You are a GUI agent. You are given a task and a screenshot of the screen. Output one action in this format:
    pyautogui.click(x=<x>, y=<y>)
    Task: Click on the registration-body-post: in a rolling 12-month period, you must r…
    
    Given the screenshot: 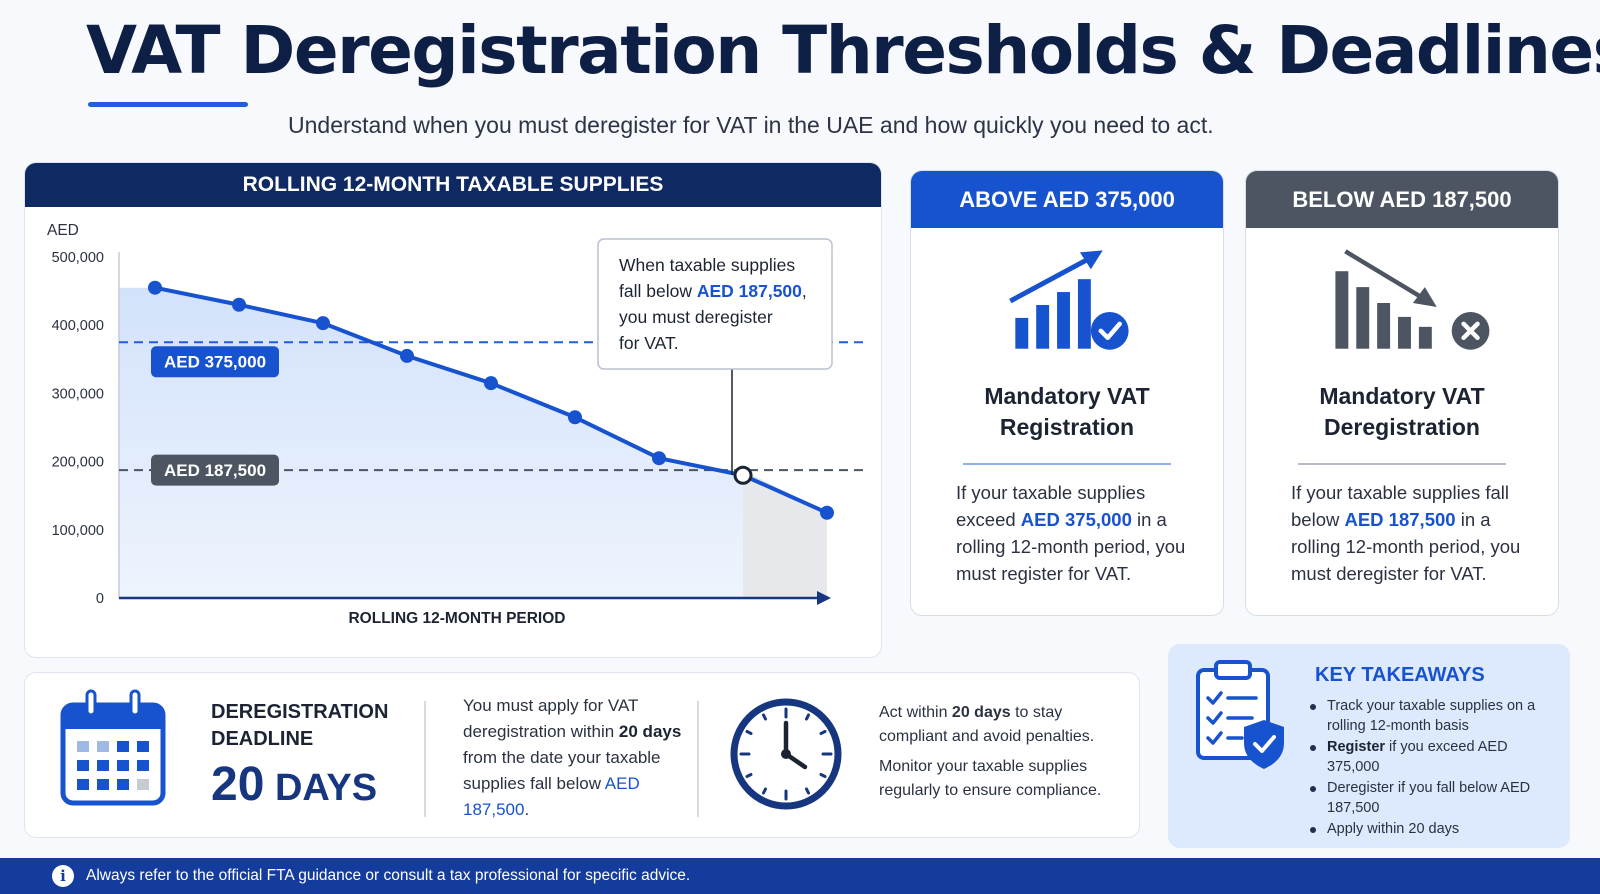 What is the action you would take?
    pyautogui.click(x=1071, y=546)
    